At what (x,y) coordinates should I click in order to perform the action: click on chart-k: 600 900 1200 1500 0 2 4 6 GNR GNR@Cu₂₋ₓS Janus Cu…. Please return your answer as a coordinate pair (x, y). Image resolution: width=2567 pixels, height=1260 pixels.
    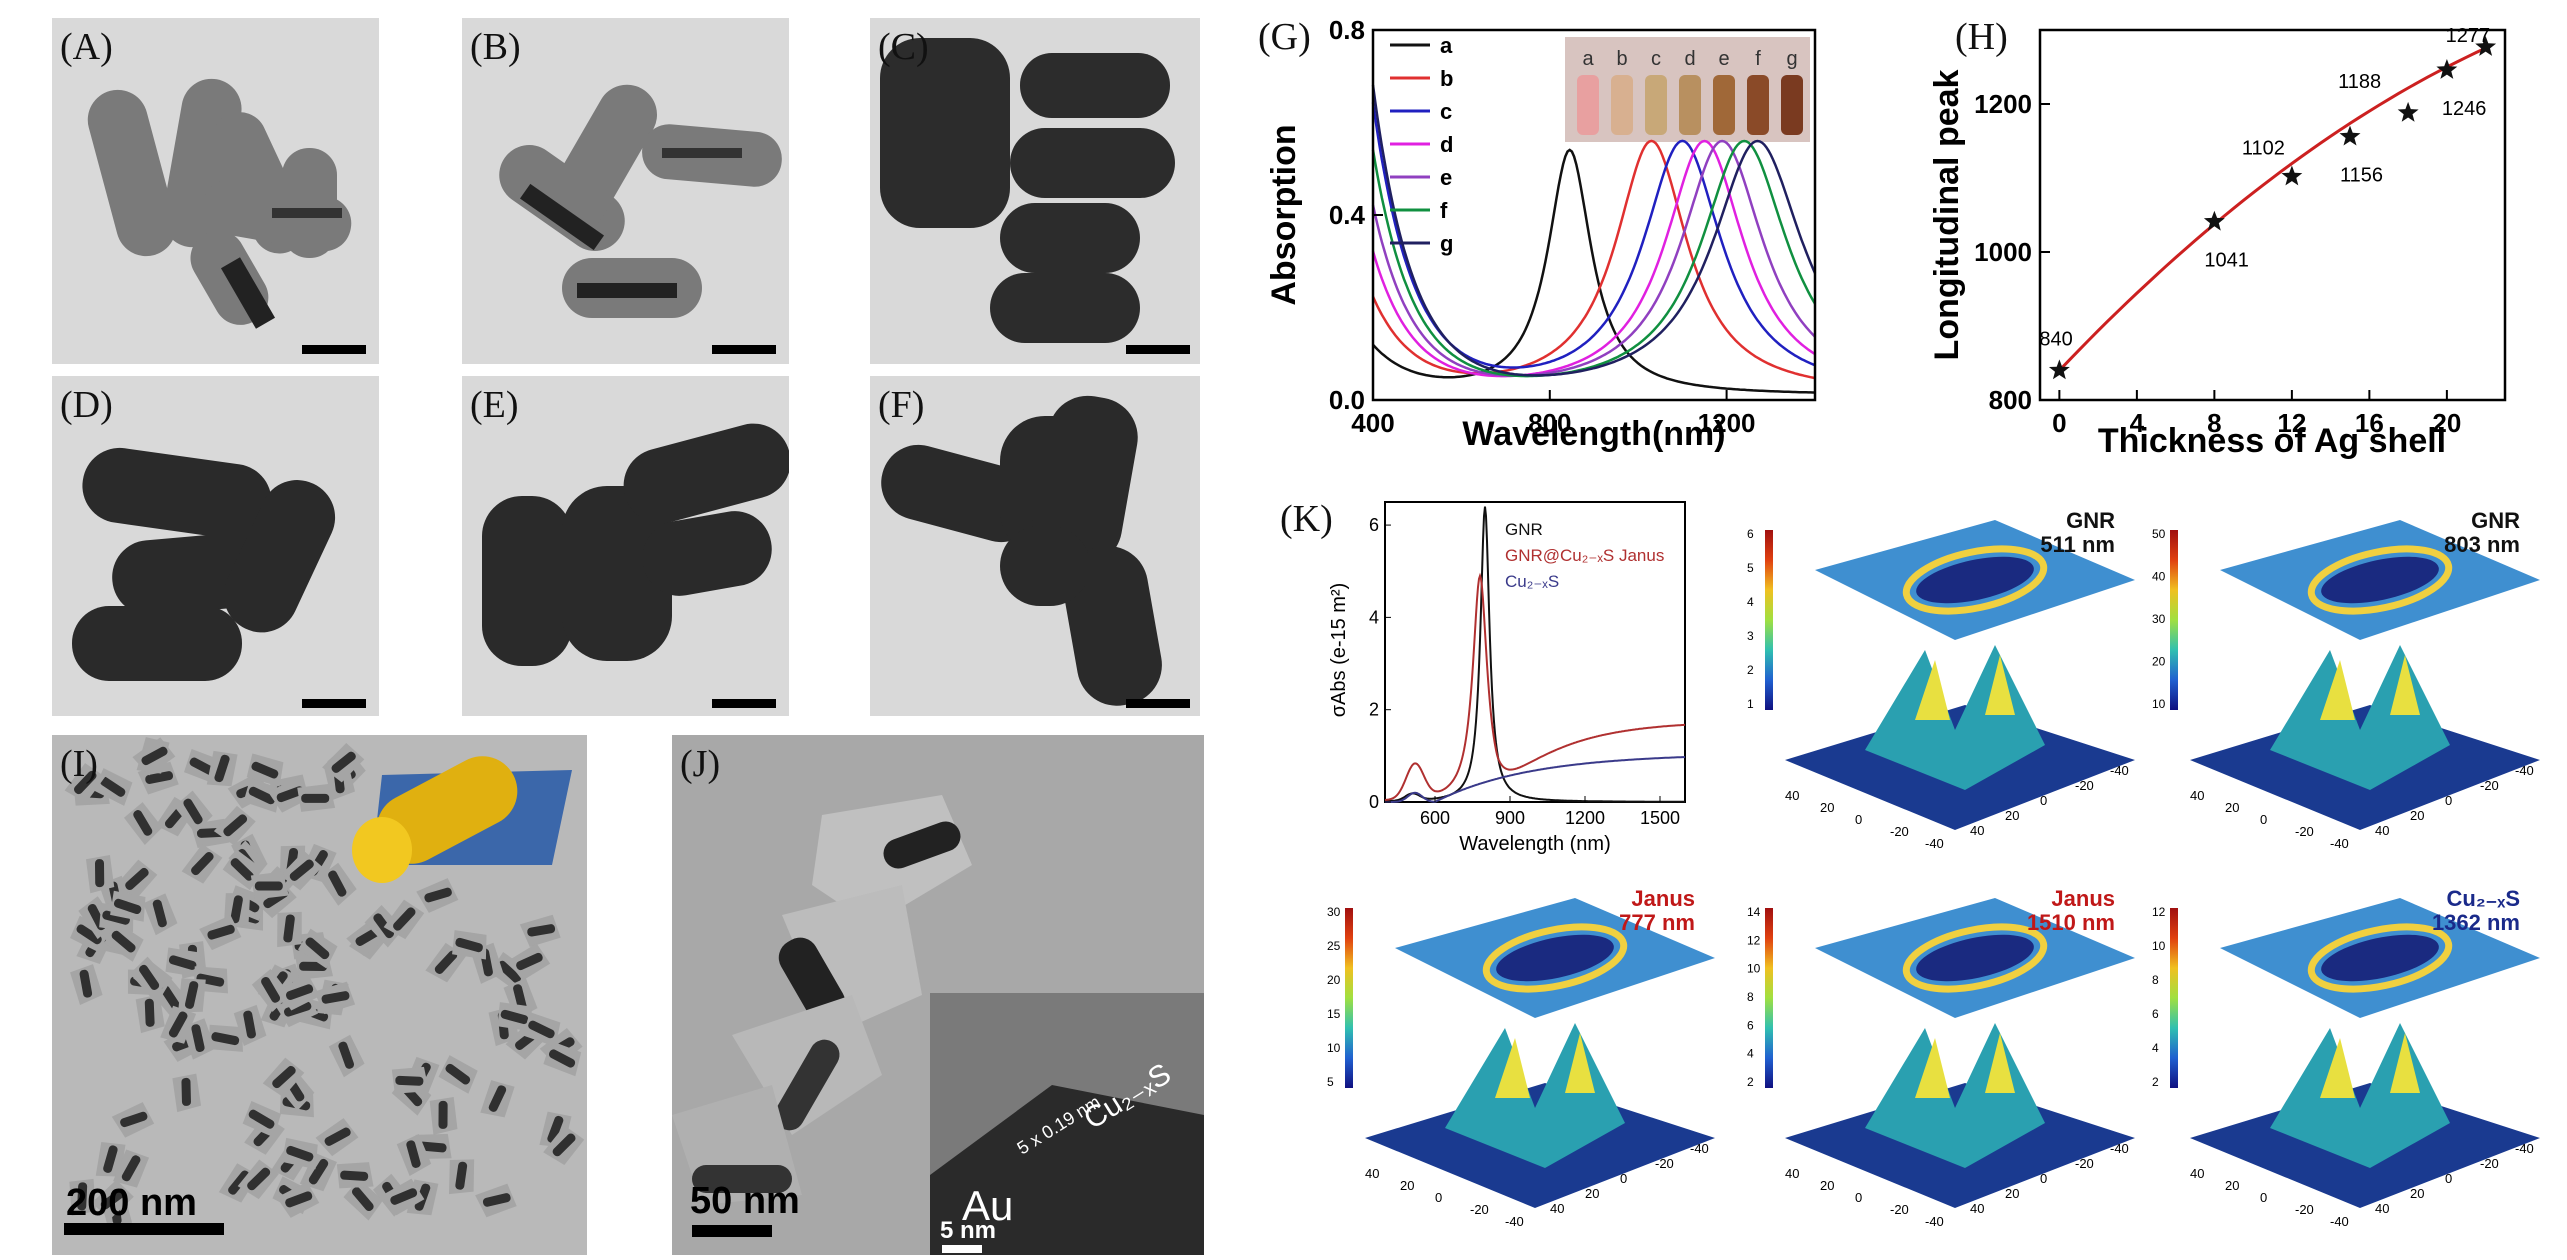
    Looking at the image, I should click on (1507, 678).